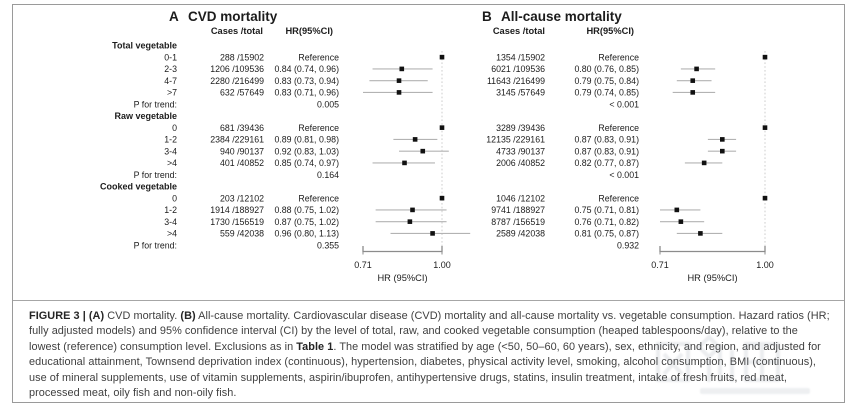  I want to click on cases-cell: 9741 /188927, so click(518, 210).